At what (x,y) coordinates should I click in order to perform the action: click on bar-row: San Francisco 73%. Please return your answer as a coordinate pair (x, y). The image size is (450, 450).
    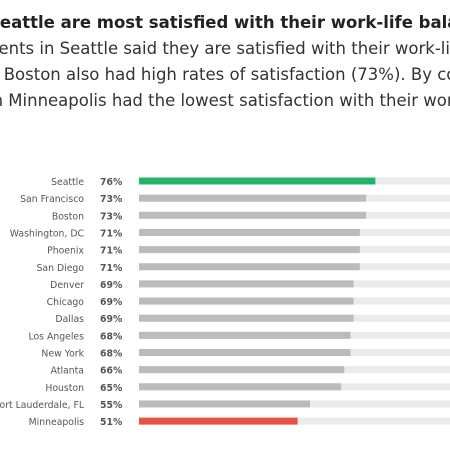
    Looking at the image, I should click on (235, 199).